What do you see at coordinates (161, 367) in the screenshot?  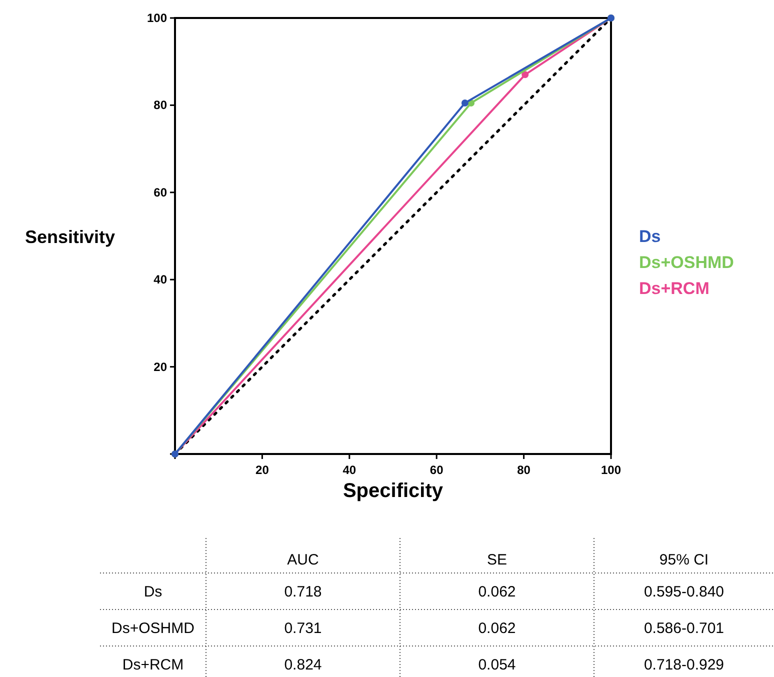 I see `y-tick-label: 20` at bounding box center [161, 367].